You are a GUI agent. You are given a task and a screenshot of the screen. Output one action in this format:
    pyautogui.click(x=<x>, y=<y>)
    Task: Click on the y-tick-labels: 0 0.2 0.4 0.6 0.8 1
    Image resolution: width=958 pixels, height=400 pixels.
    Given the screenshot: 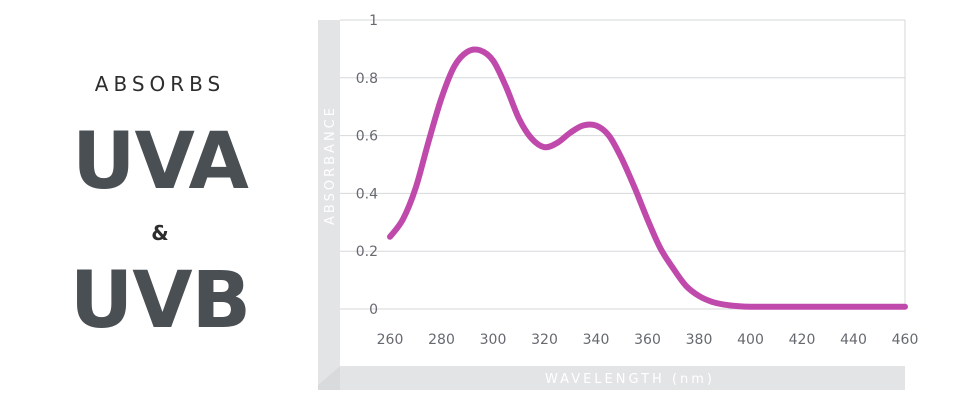 What is the action you would take?
    pyautogui.click(x=367, y=165)
    